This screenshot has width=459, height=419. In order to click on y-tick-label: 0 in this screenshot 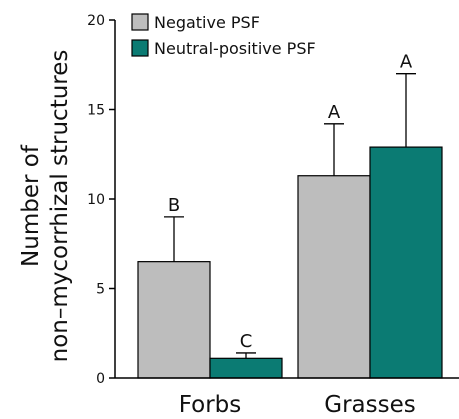, I will do `click(100, 379)`.